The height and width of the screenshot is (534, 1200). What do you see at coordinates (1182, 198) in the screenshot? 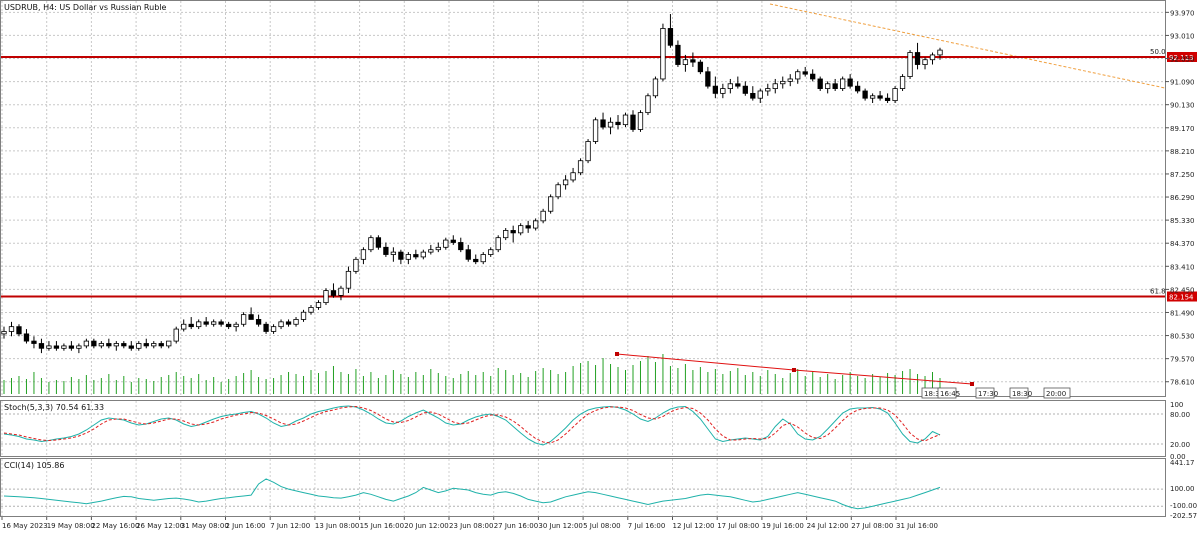
I see `price-tick-label: 86.290` at bounding box center [1182, 198].